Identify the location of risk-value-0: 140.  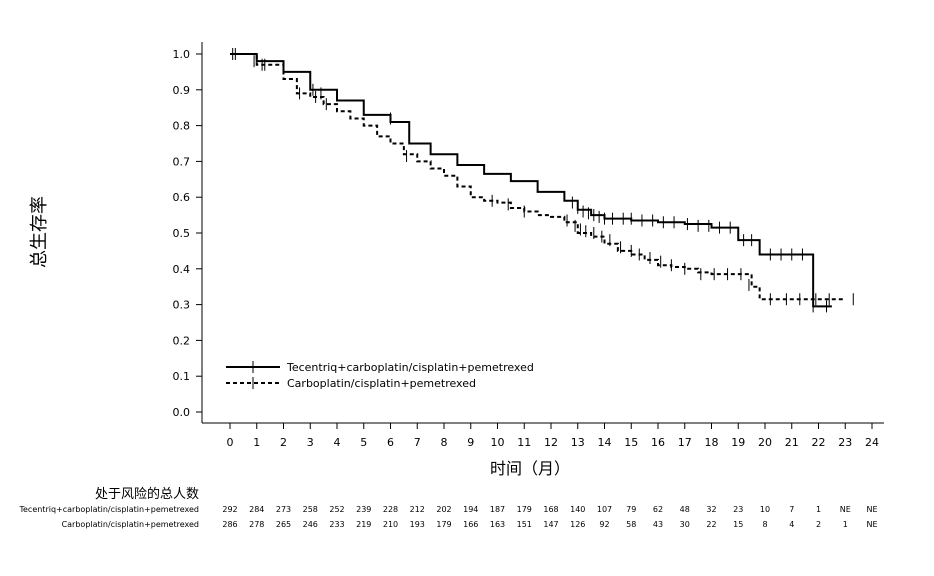
(577, 509).